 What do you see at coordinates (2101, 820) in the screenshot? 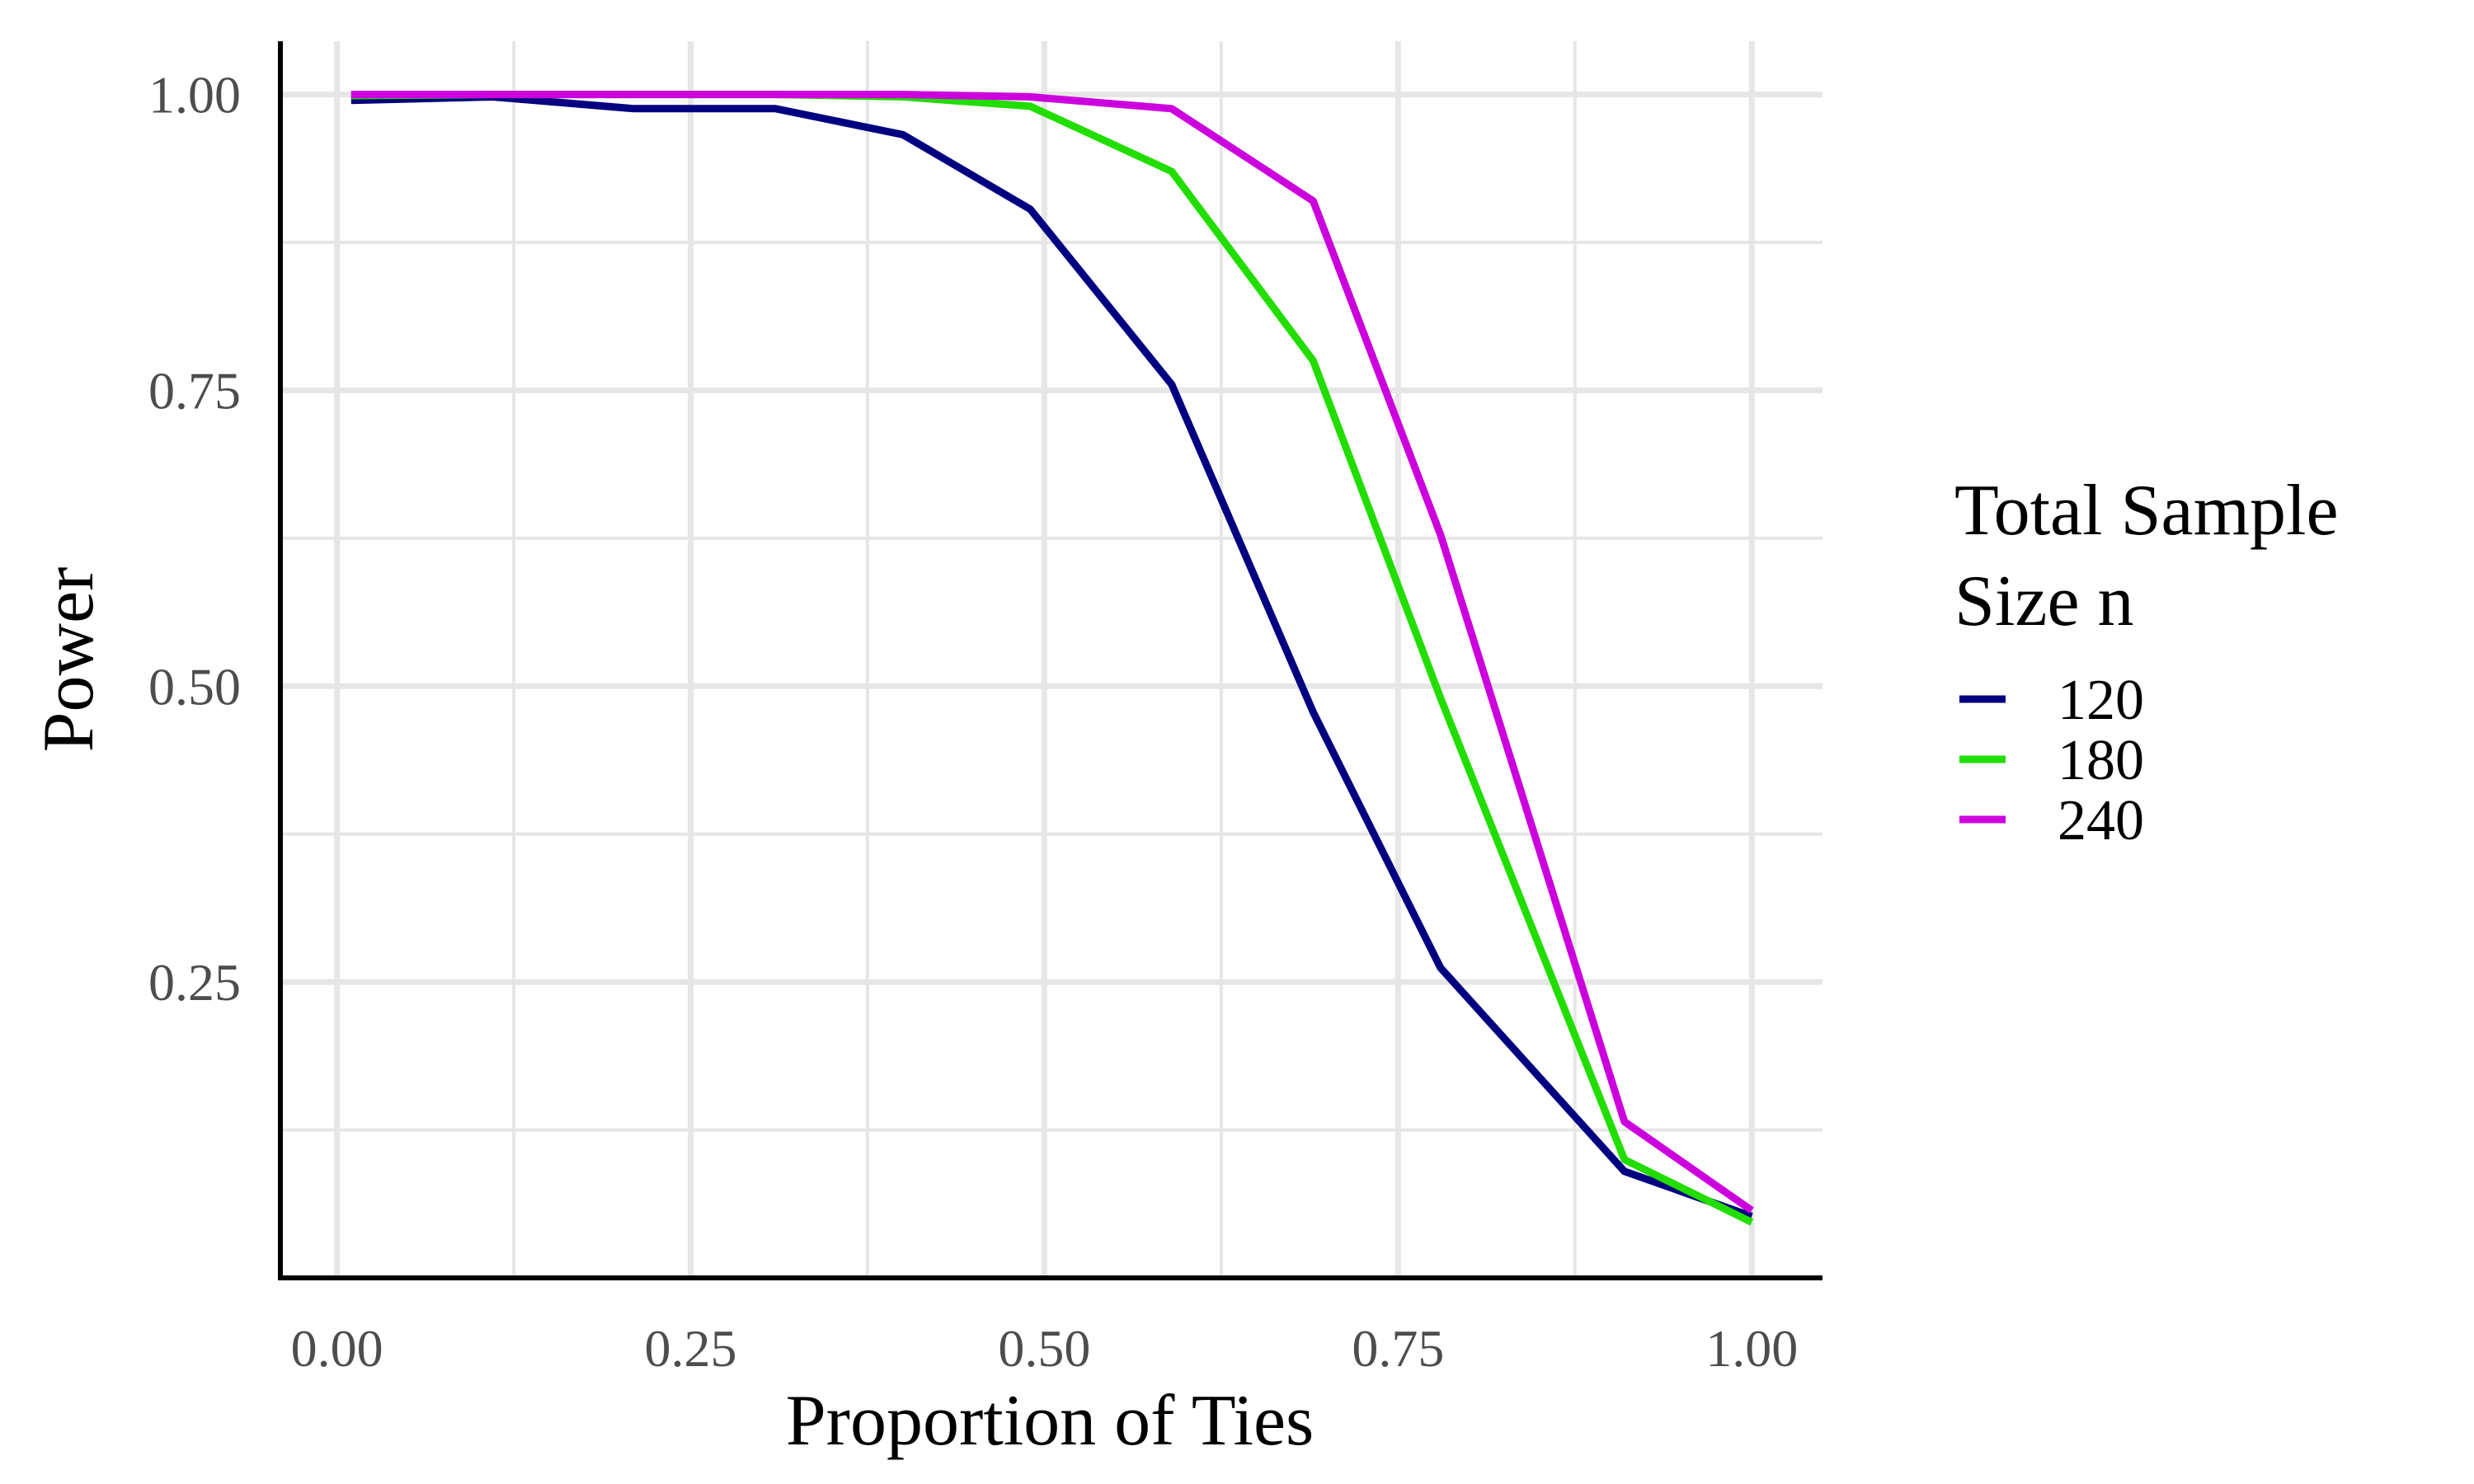
I see `legend-label-240: 240` at bounding box center [2101, 820].